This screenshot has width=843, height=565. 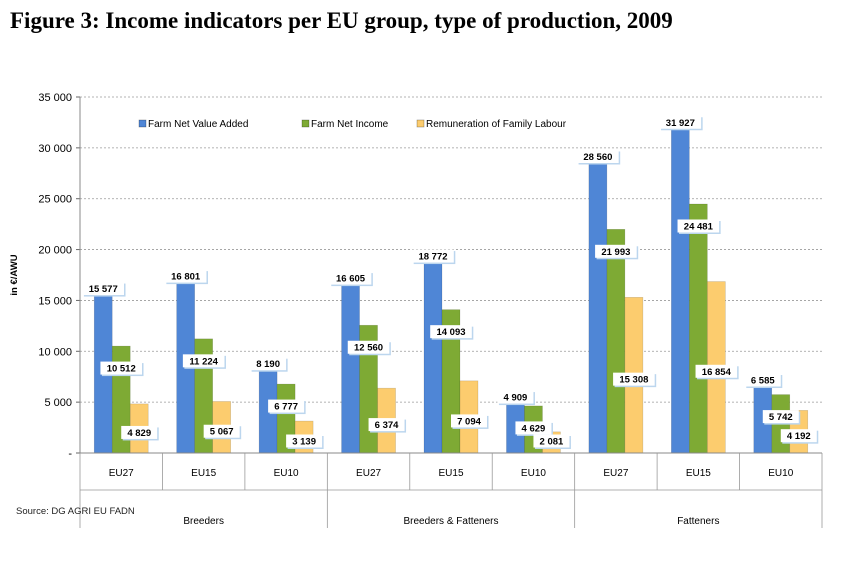 I want to click on data-label: 8 190, so click(x=268, y=364).